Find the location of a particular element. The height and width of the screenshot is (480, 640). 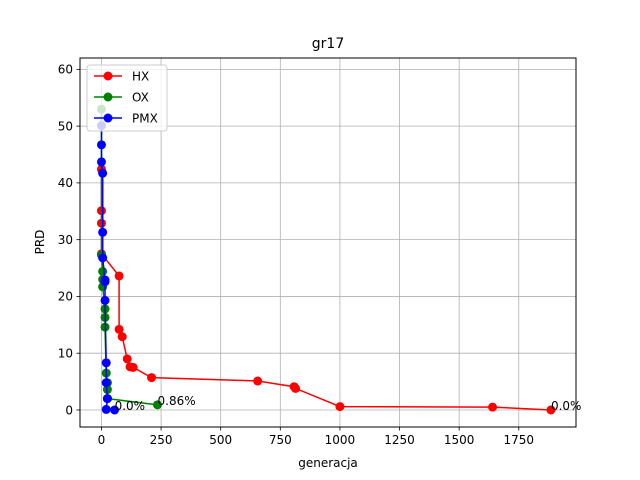

x-tick-label: 750 is located at coordinates (280, 440).